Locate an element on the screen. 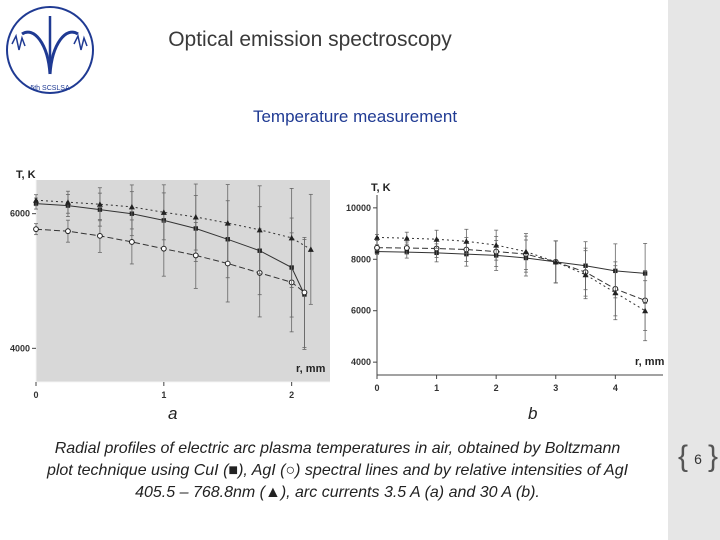  slide-subtitle: Temperature measurement is located at coordinates (355, 116).